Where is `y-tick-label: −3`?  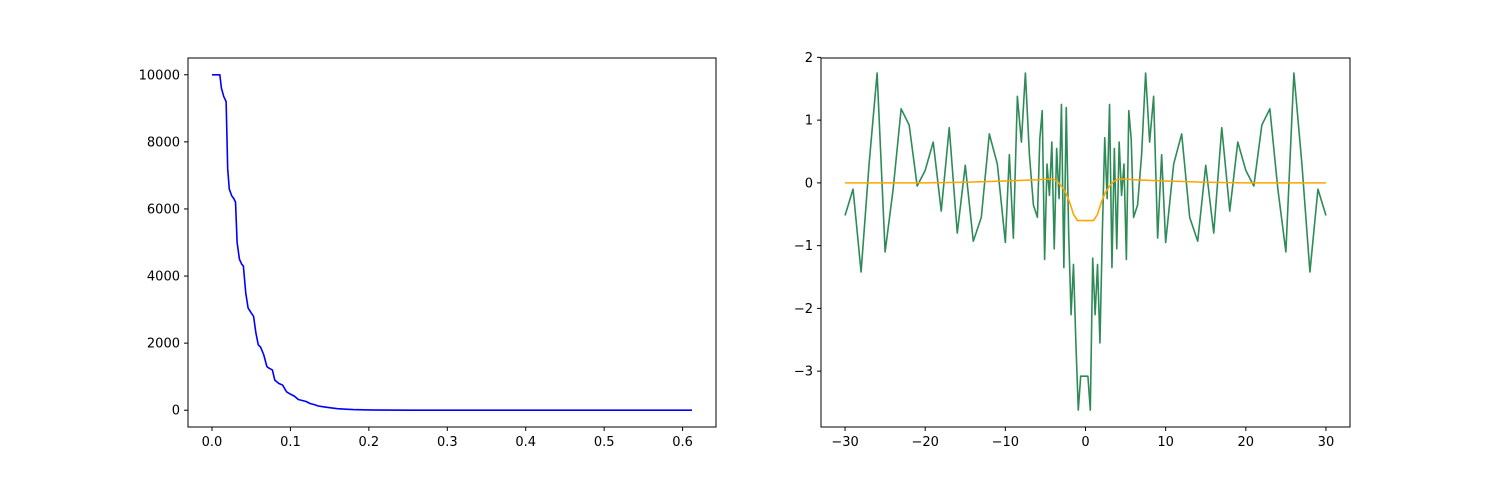
y-tick-label: −3 is located at coordinates (803, 372).